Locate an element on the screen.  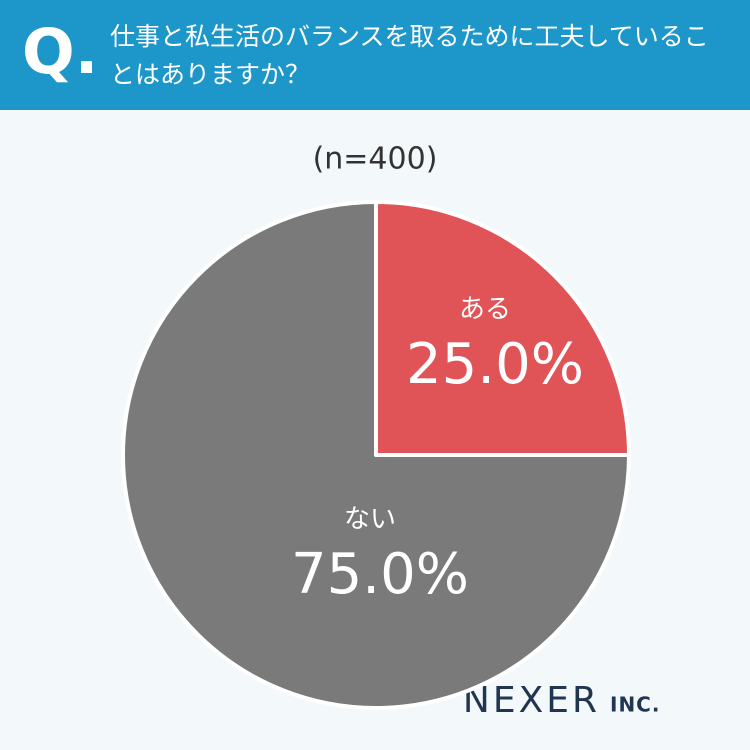
slice-category: ない is located at coordinates (370, 520).